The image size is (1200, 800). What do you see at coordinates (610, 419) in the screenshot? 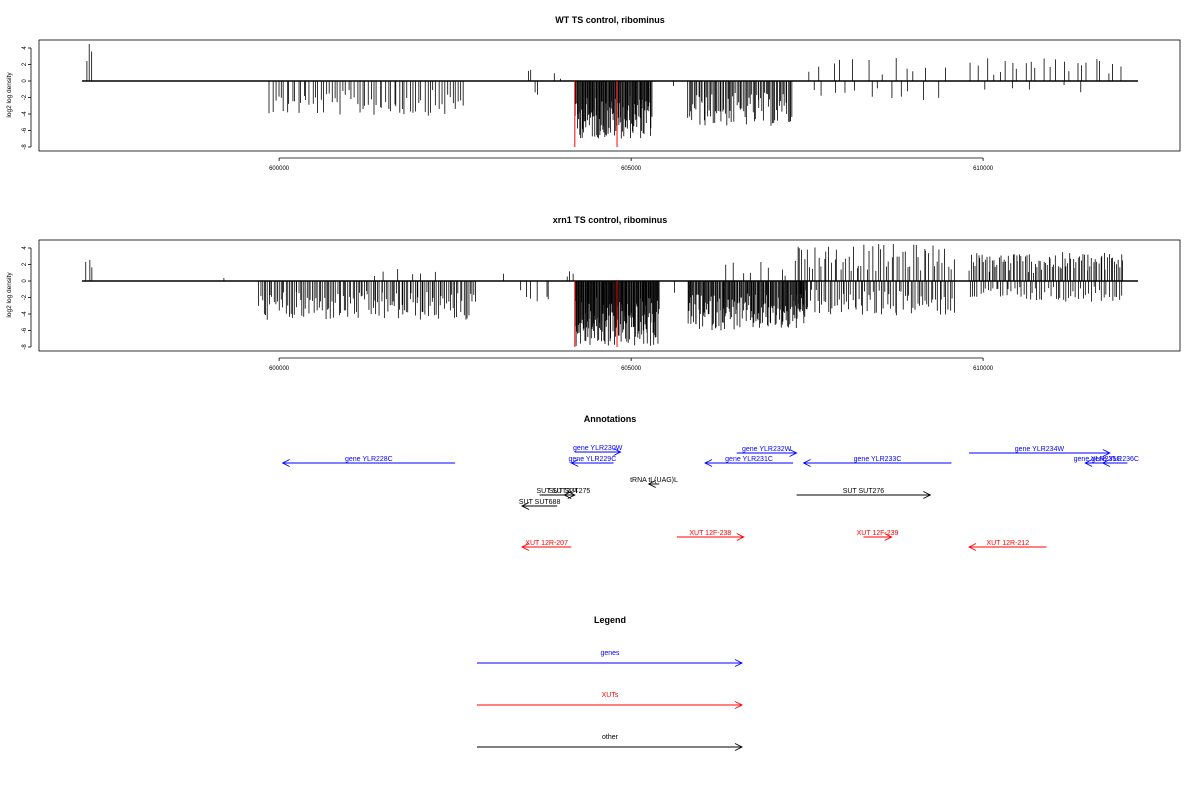
I see `annotations-title: Annotations` at bounding box center [610, 419].